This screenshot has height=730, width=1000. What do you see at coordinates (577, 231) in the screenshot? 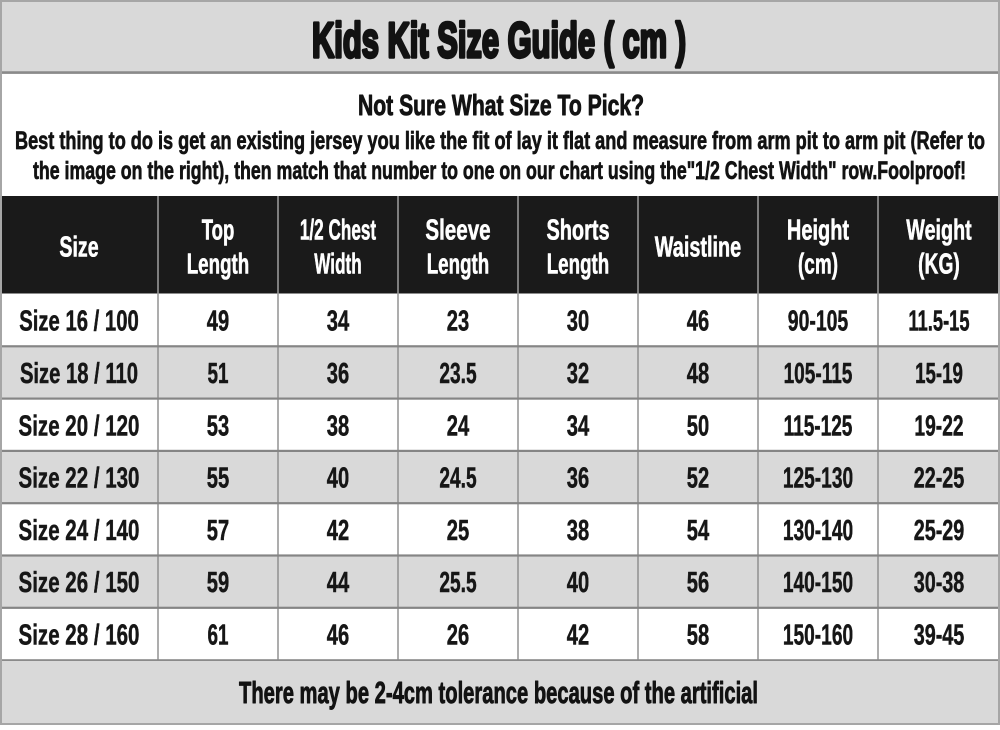
I see `svg-text: Shorts` at bounding box center [577, 231].